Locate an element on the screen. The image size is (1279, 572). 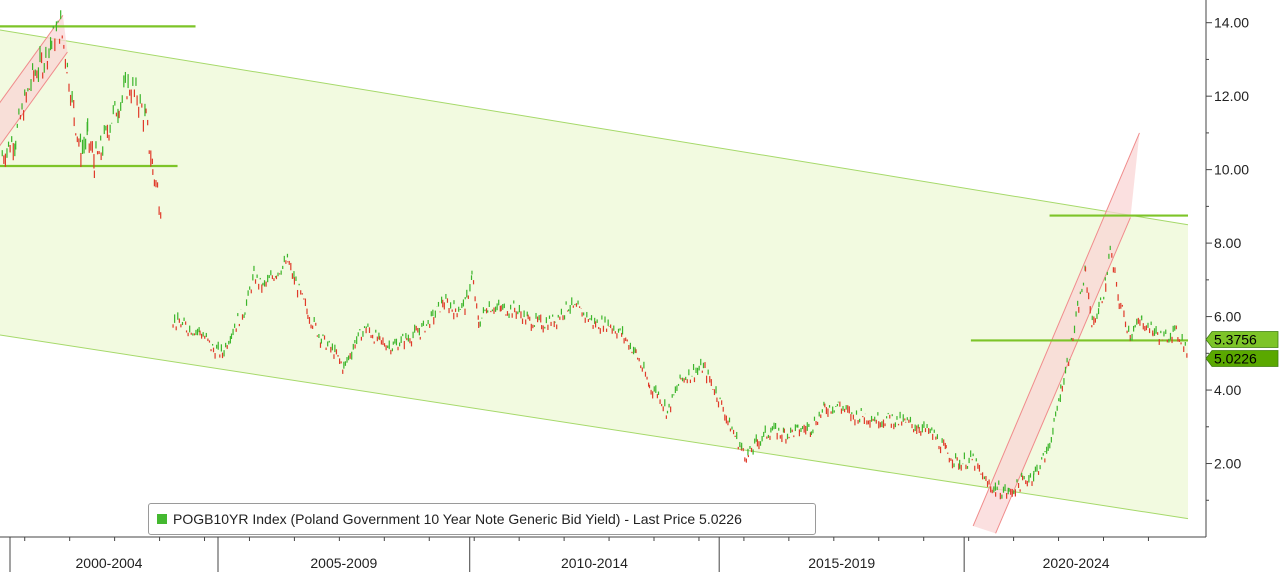
y-tick-label: 2.00 is located at coordinates (1227, 464).